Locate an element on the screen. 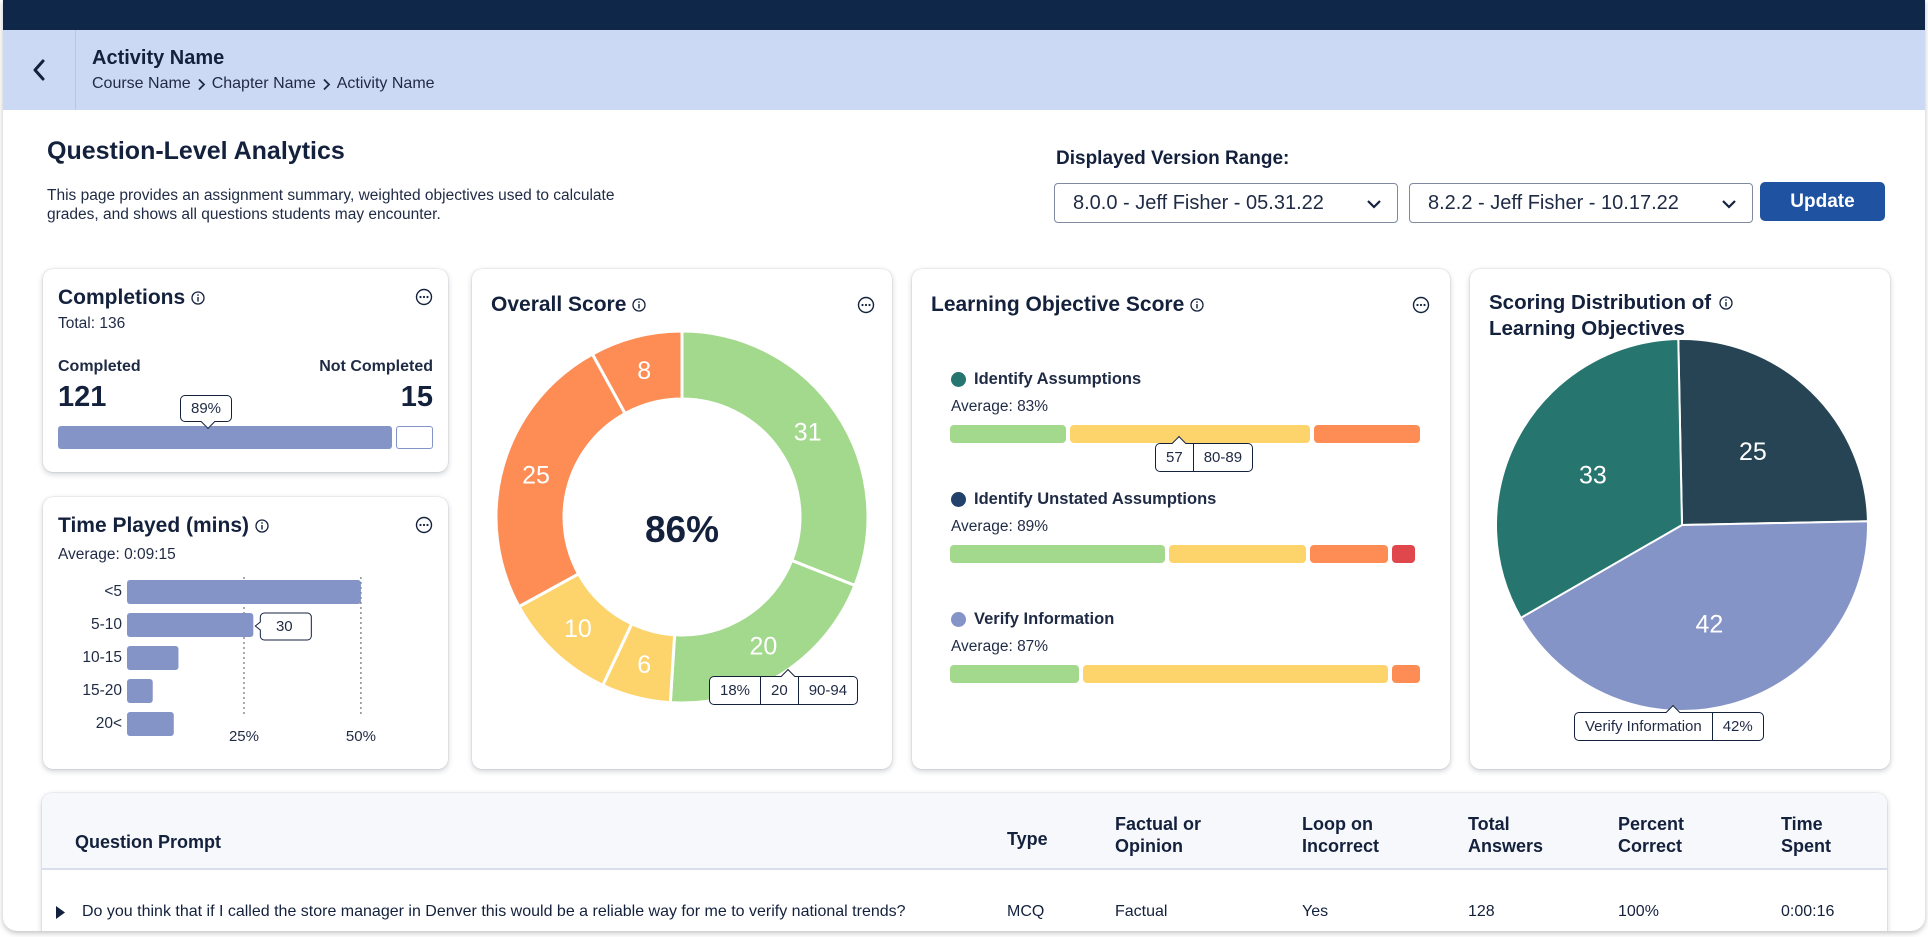  objective-identify-unstated-assumptions: Identify Unstated Assumptions is located at coordinates (1083, 499).